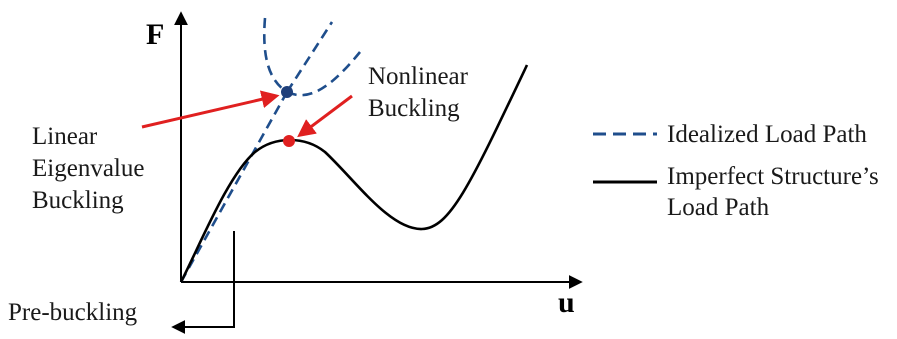  Describe the element at coordinates (309, 57) in the screenshot. I see `idealized-right-rising-branch` at that location.